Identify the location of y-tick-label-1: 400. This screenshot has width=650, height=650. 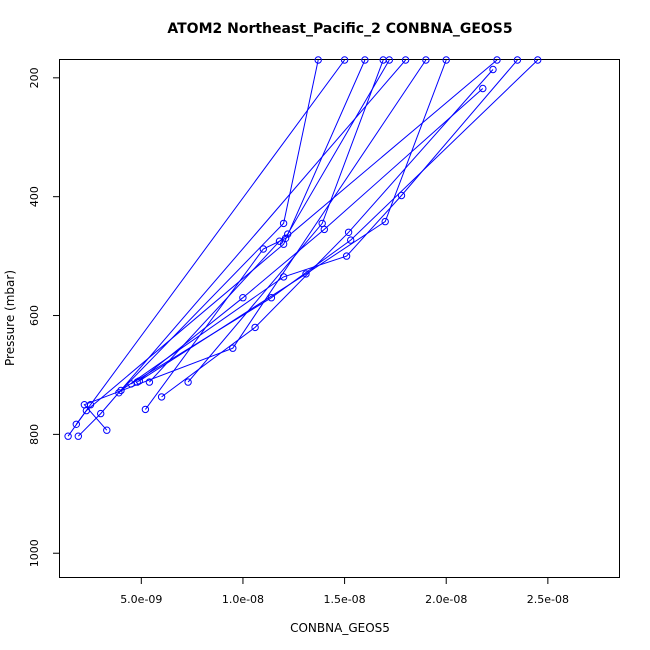
(34, 196).